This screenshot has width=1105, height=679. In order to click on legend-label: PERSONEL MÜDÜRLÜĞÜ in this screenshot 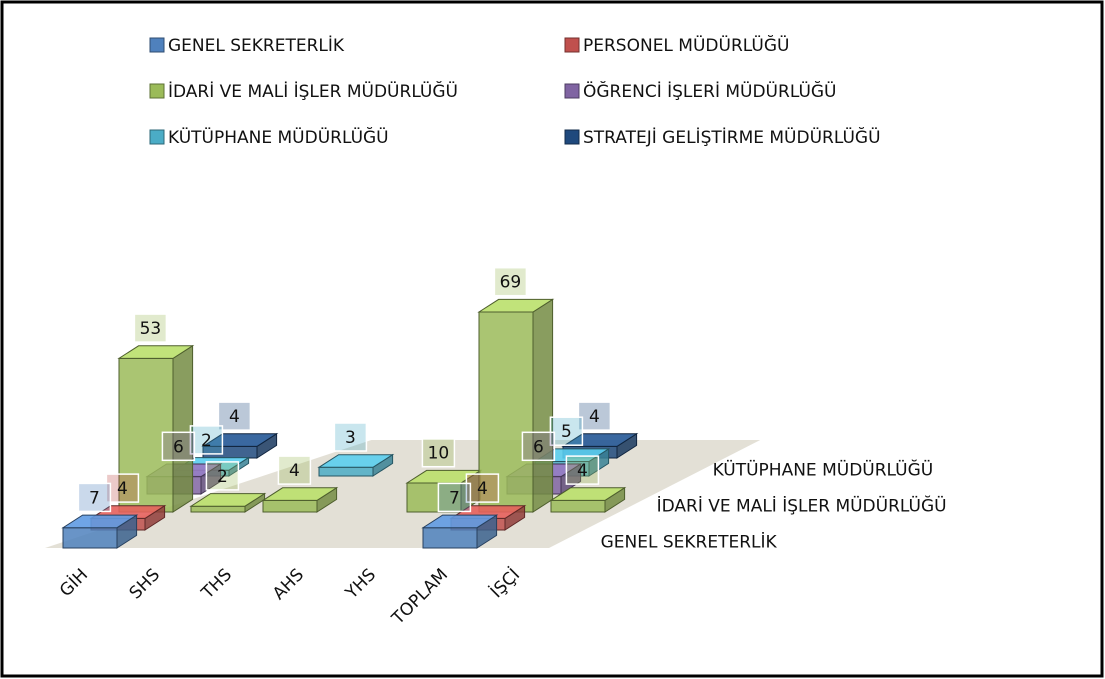, I will do `click(686, 45)`.